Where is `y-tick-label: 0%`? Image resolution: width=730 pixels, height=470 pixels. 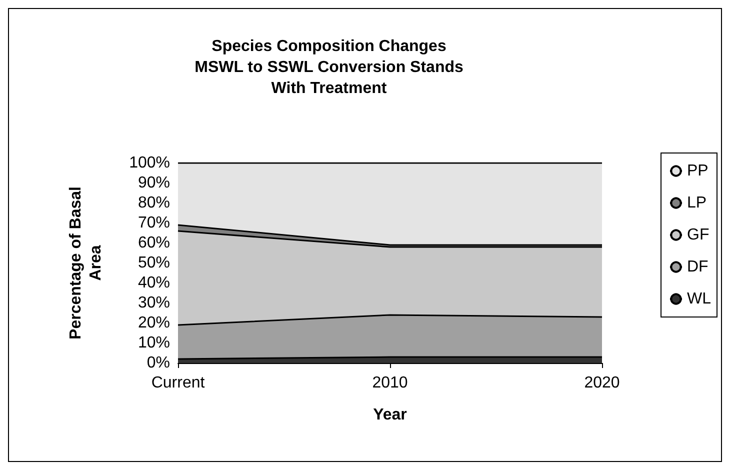 y-tick-label: 0% is located at coordinates (158, 363).